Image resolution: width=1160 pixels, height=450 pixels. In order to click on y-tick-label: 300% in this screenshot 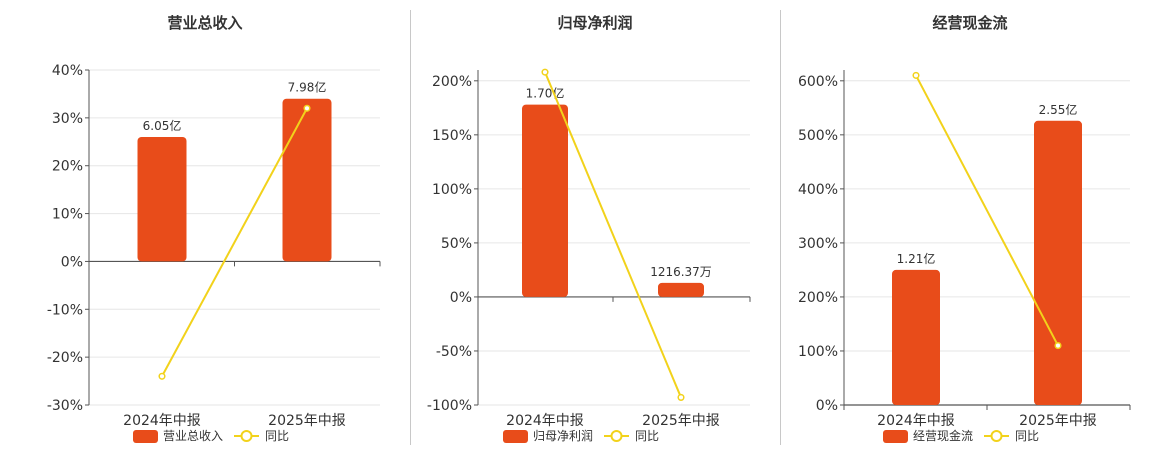, I will do `click(818, 244)`.